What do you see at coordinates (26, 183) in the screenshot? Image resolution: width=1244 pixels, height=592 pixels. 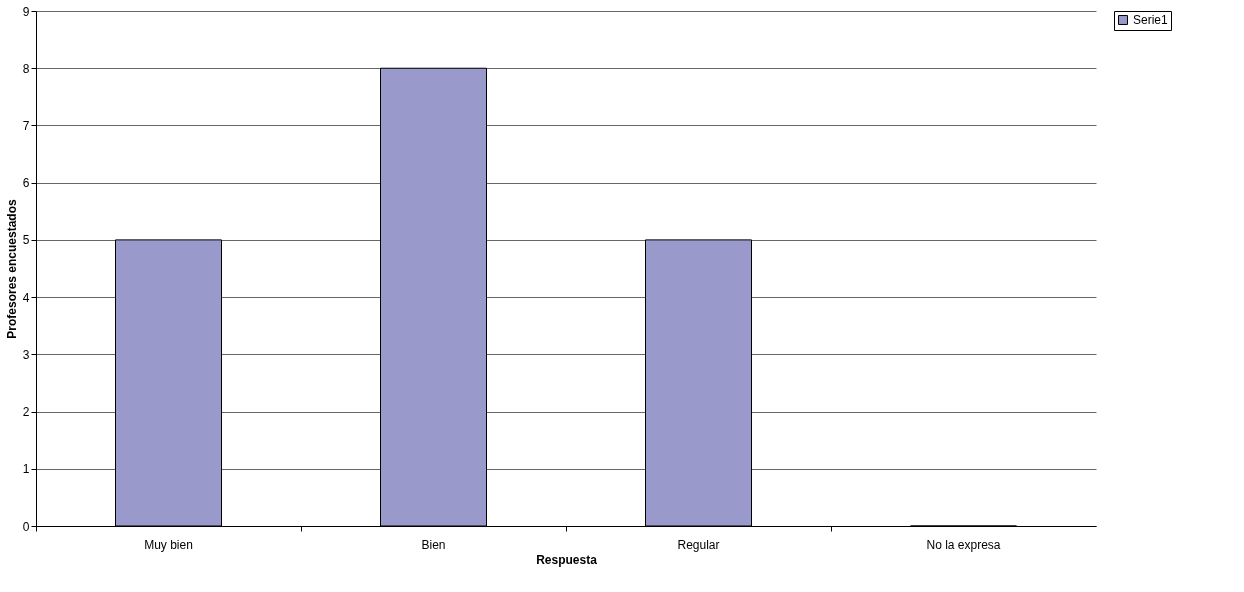 I see `y-tick-label: 6` at bounding box center [26, 183].